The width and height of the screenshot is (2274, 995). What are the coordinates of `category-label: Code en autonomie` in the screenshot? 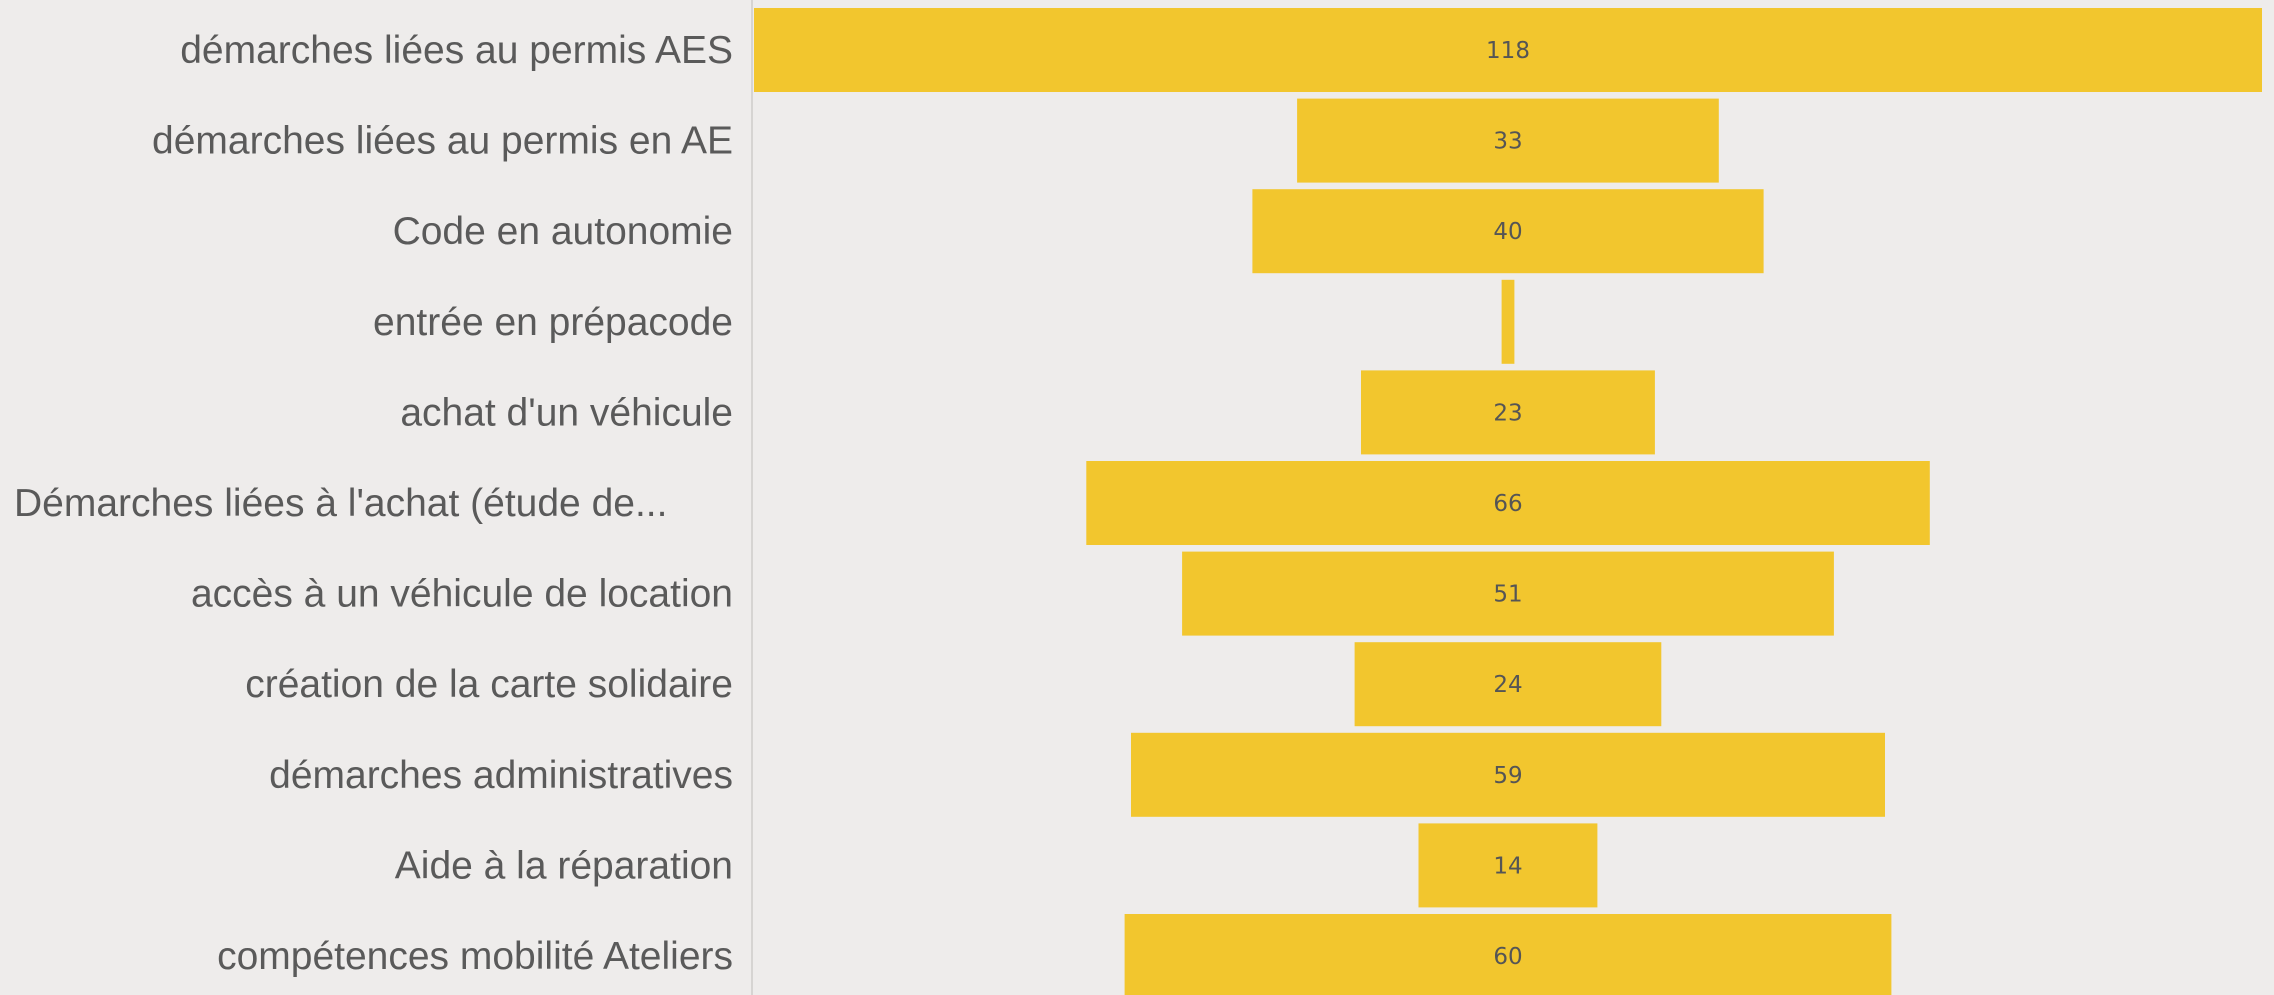 It's located at (563, 231).